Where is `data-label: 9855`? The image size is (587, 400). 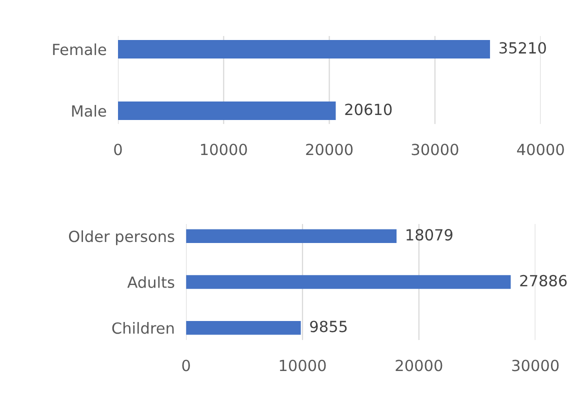
data-label: 9855 is located at coordinates (328, 326).